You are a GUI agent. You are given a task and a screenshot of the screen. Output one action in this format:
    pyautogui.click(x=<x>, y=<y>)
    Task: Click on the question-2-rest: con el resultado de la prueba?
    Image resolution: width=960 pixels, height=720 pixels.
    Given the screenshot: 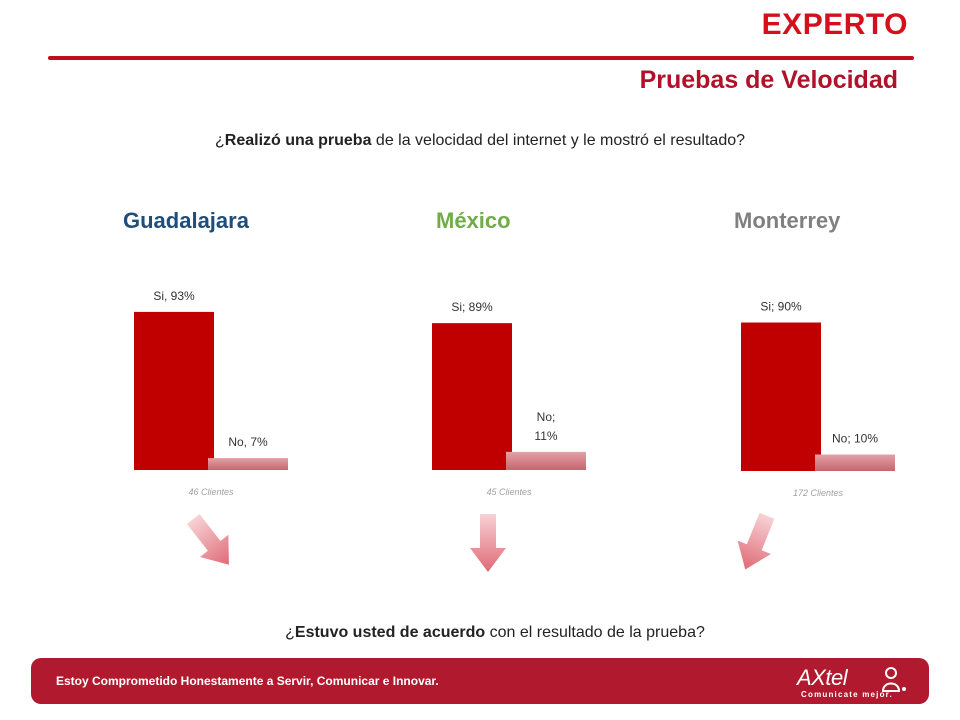 What is the action you would take?
    pyautogui.click(x=595, y=632)
    